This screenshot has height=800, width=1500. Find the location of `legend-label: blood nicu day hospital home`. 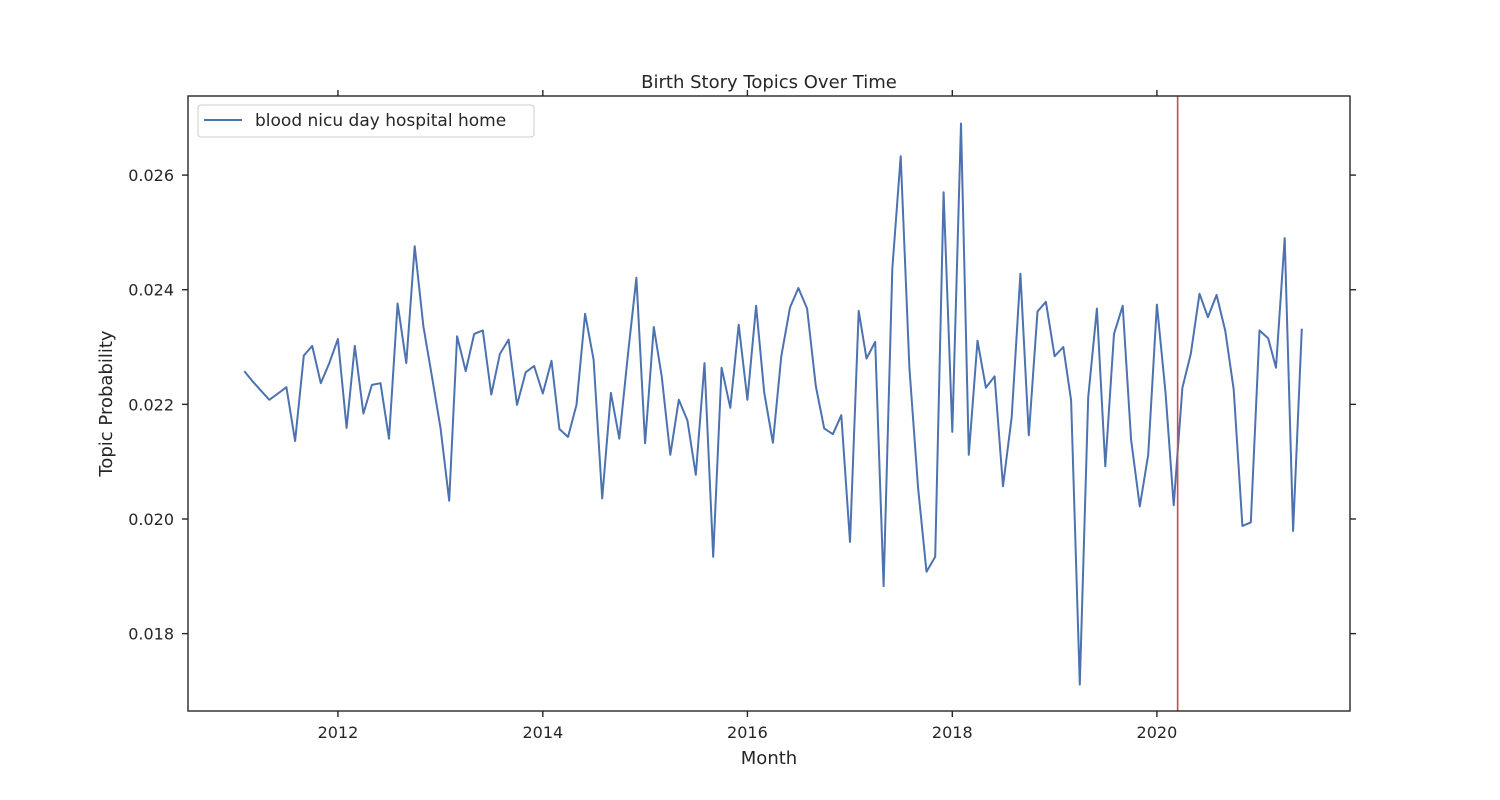

legend-label: blood nicu day hospital home is located at coordinates (380, 121).